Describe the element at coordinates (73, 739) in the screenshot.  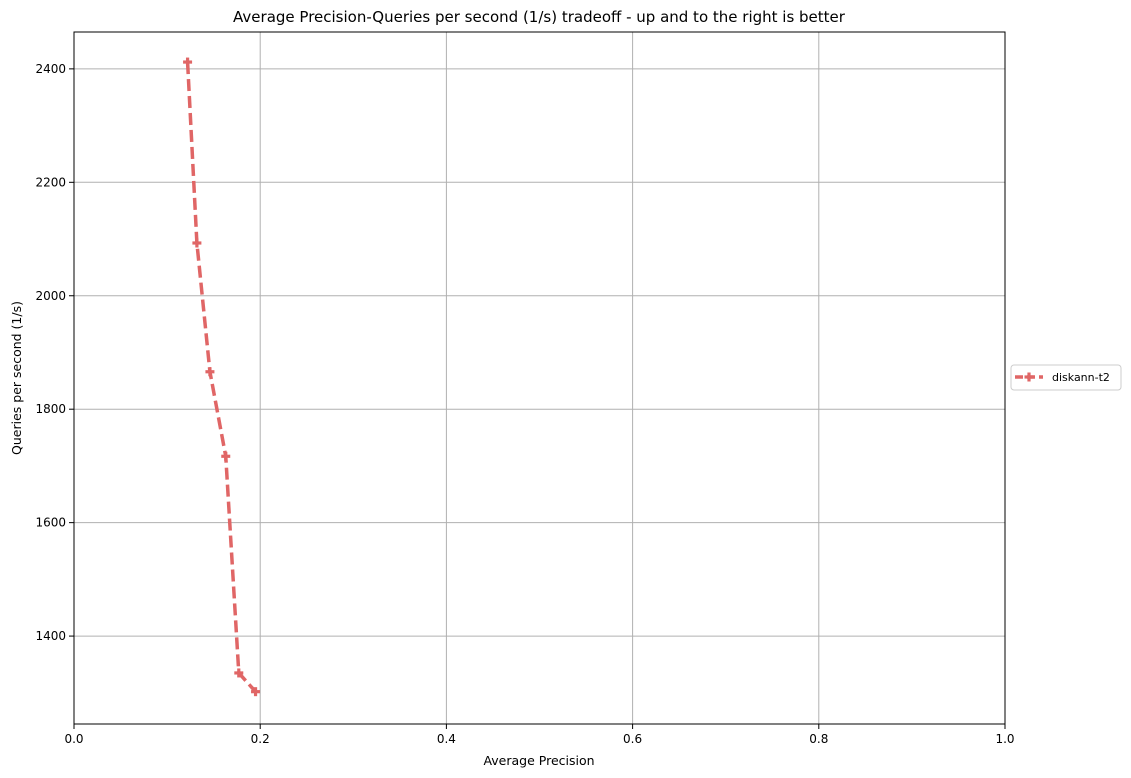
I see `x-tick-label: 0.0` at that location.